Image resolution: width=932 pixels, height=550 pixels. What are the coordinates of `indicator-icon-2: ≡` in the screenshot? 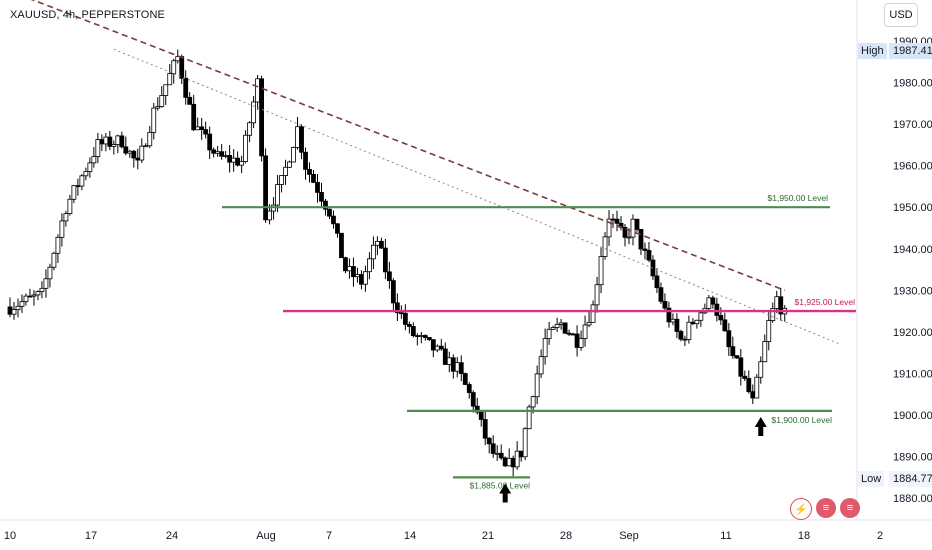 It's located at (850, 508).